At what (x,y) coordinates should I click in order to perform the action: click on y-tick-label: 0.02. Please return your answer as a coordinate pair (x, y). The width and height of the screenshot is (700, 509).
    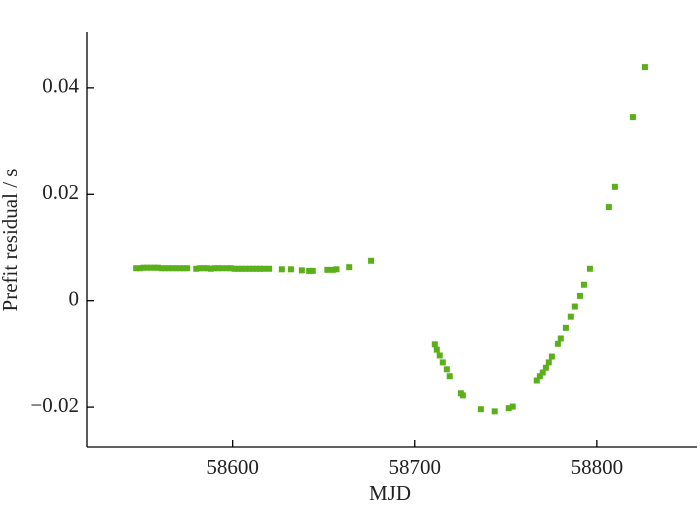
    Looking at the image, I should click on (60, 192).